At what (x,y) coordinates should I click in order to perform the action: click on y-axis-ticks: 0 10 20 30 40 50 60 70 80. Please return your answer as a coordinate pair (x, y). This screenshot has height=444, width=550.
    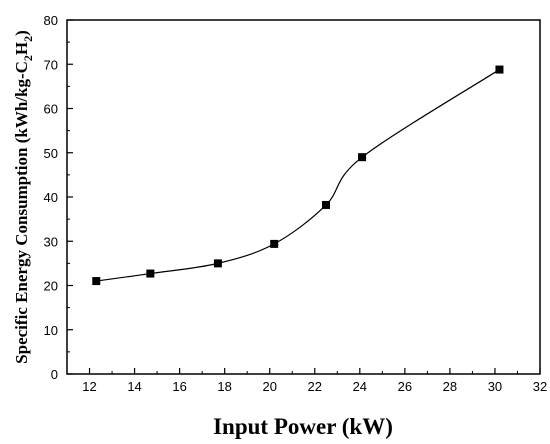
    Looking at the image, I should click on (58, 197).